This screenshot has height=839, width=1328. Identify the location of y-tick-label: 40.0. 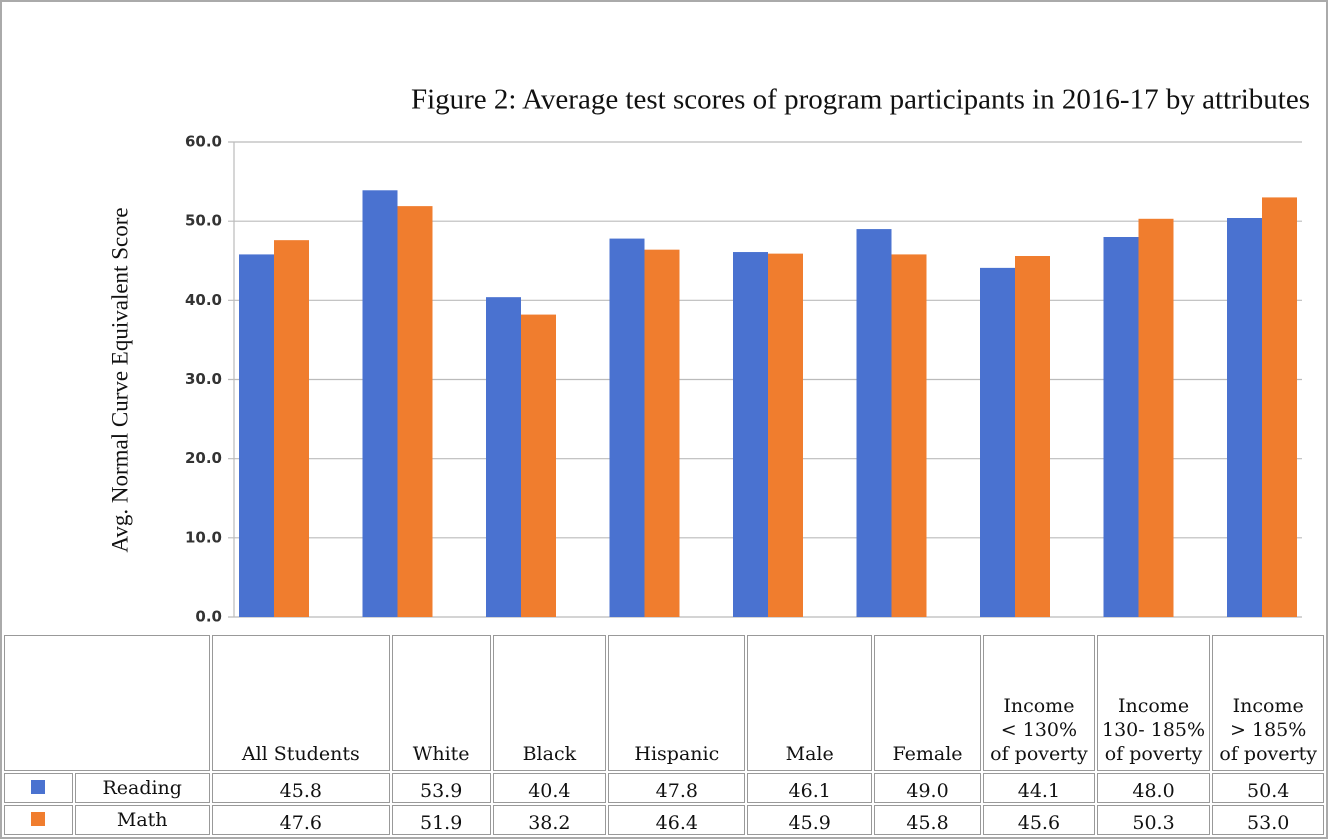
(203, 300).